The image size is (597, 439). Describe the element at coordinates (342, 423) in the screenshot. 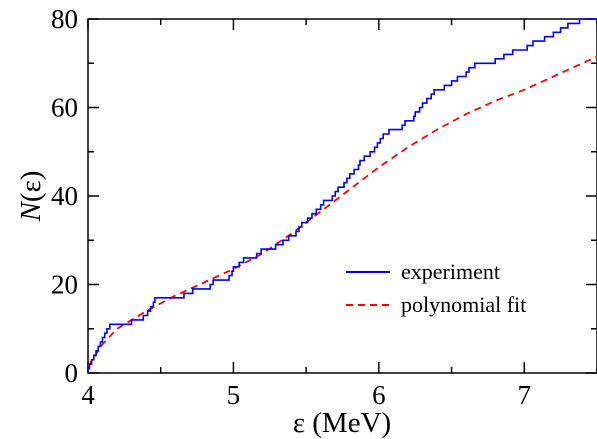

I see `x-axis-title: ε (MeV)` at that location.